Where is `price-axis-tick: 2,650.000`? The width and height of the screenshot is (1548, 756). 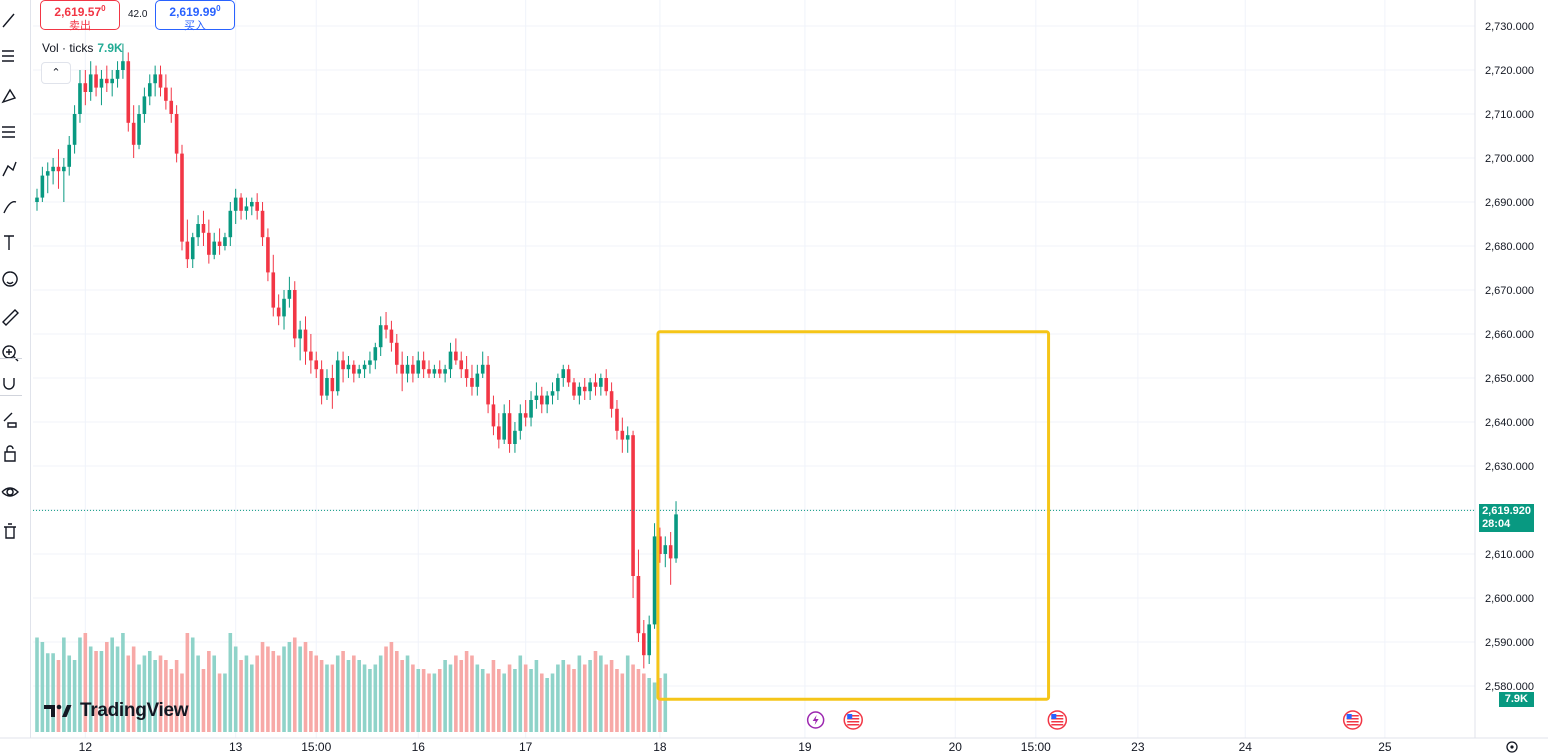
price-axis-tick: 2,650.000 is located at coordinates (1509, 379).